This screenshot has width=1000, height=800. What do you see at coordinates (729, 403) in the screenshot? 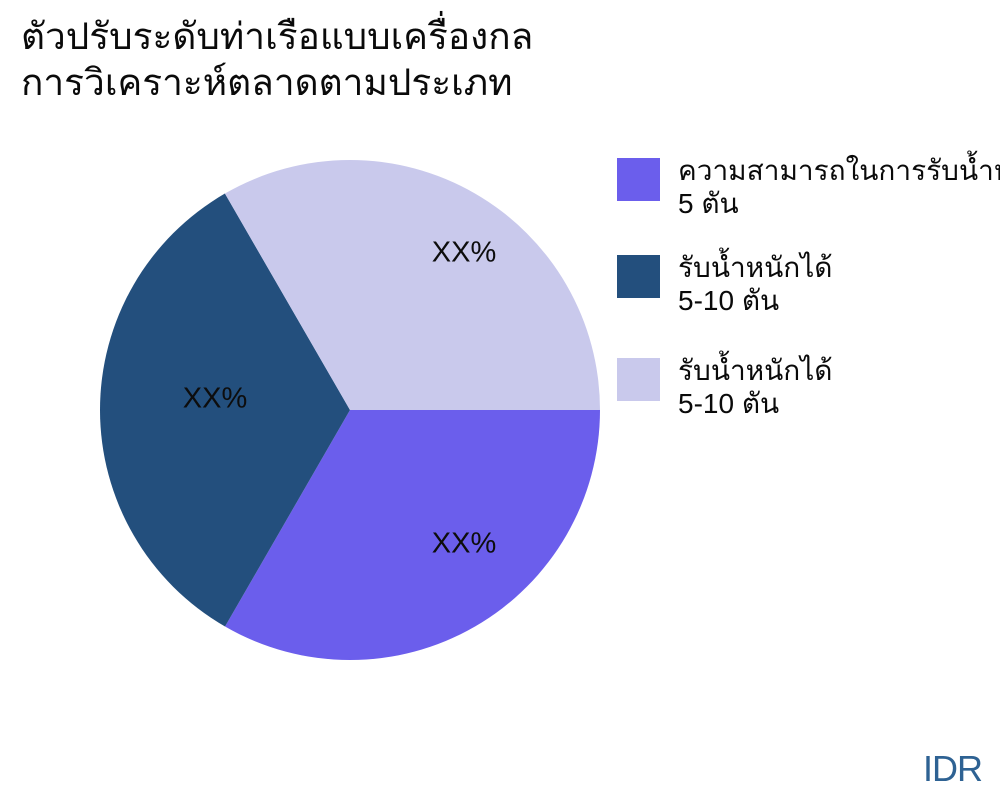
I see `legend-label-2-line2: 5-10 ตัน` at bounding box center [729, 403].